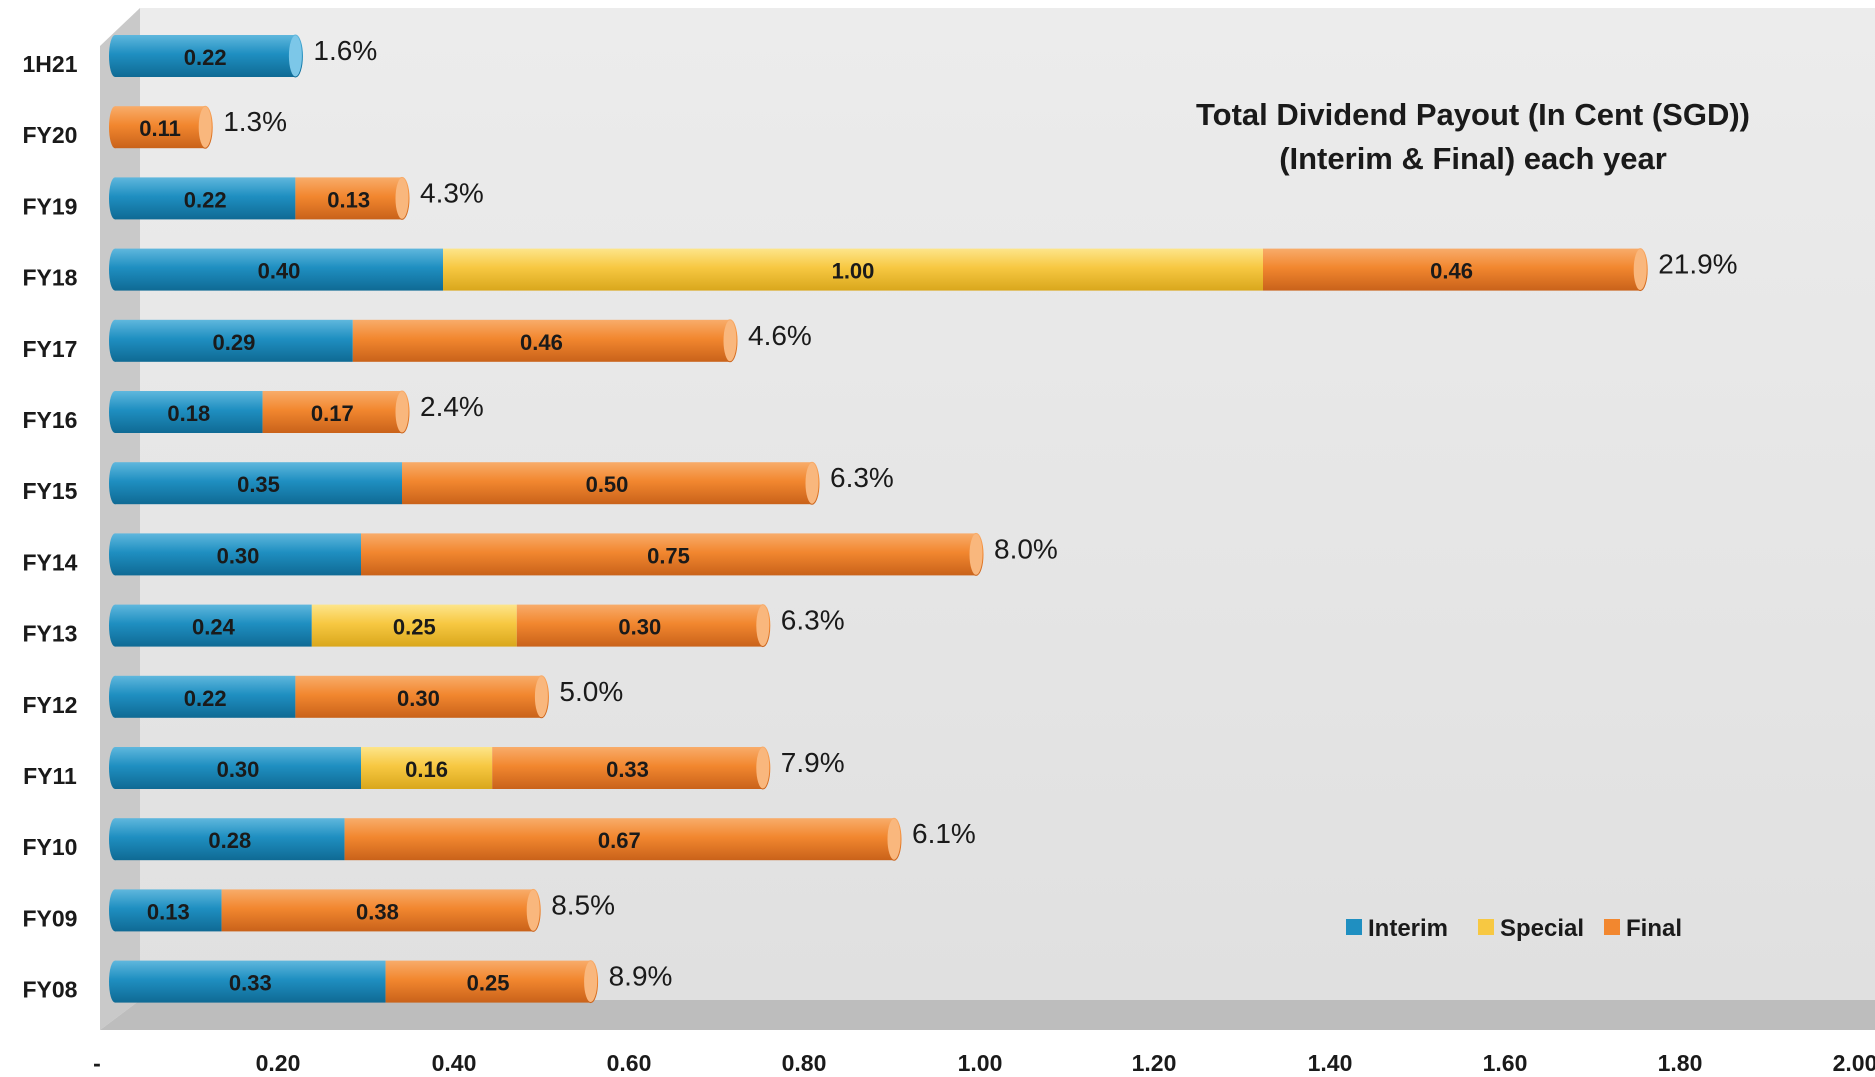  Describe the element at coordinates (763, 768) in the screenshot. I see `bar-end-cap-fy11` at that location.